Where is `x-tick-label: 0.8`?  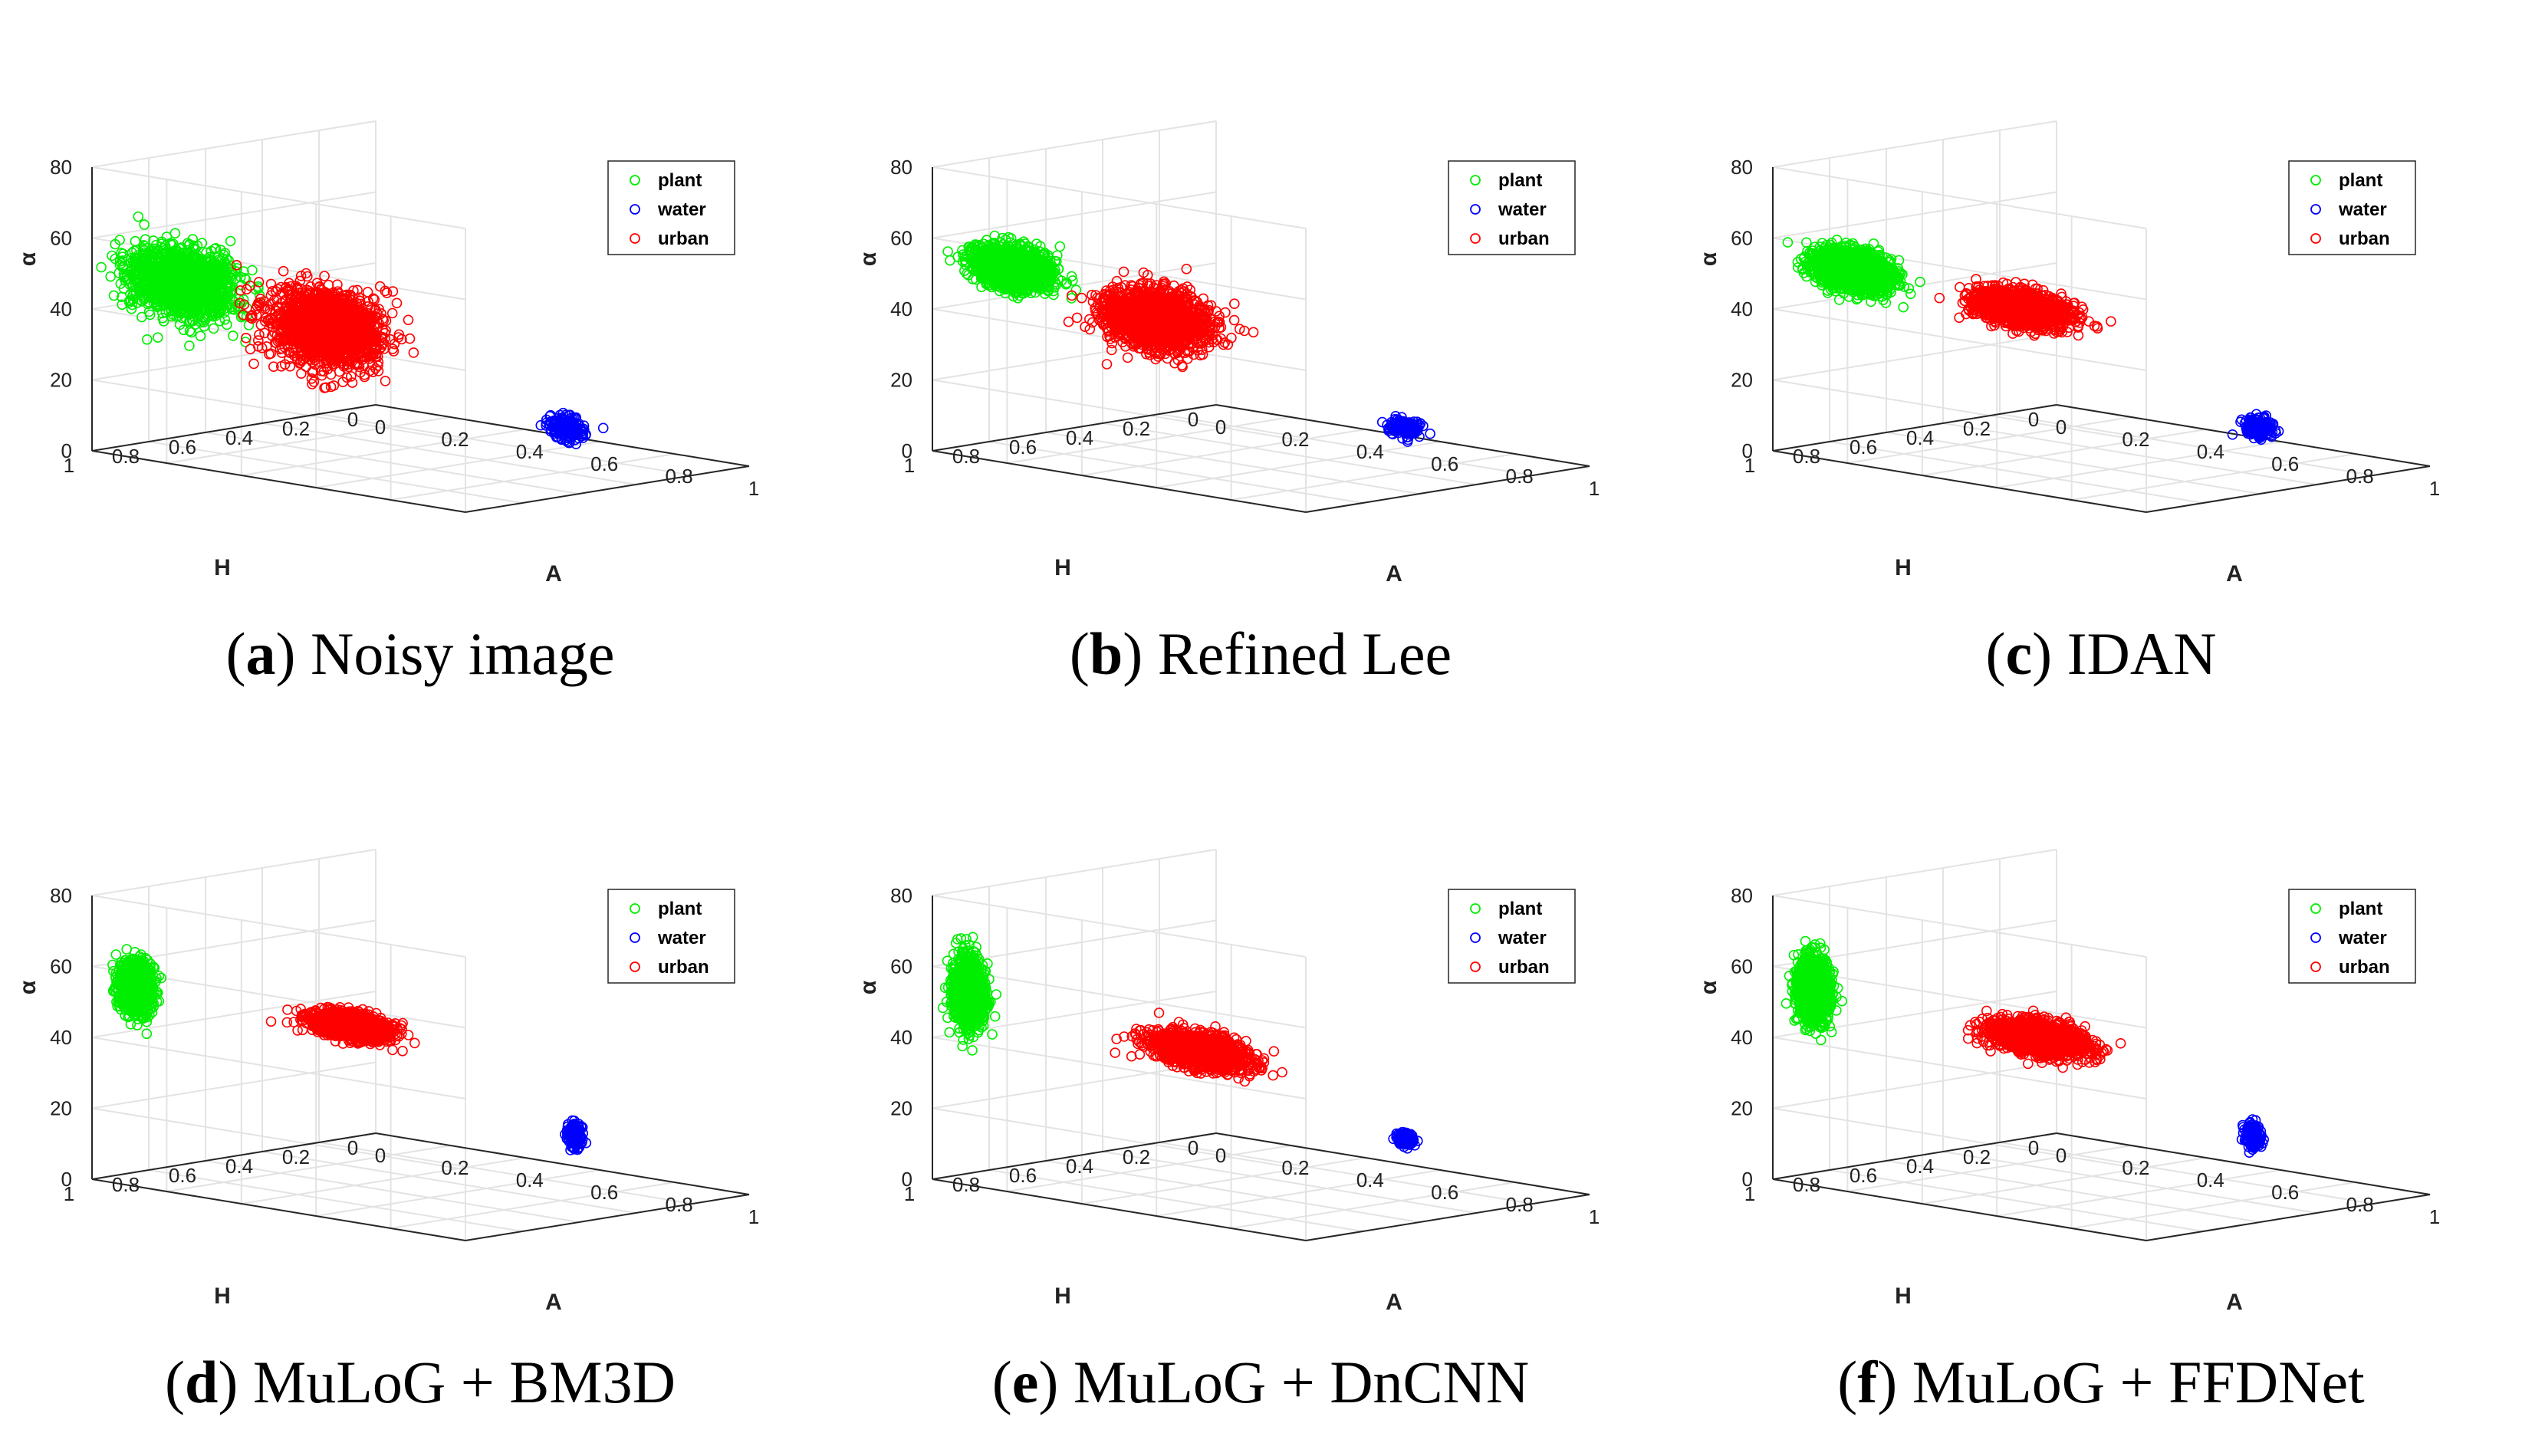 x-tick-label: 0.8 is located at coordinates (679, 476).